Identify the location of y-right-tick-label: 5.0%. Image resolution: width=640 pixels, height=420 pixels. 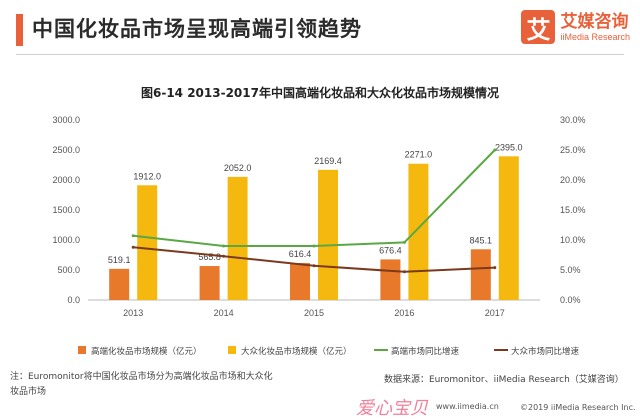
(570, 270).